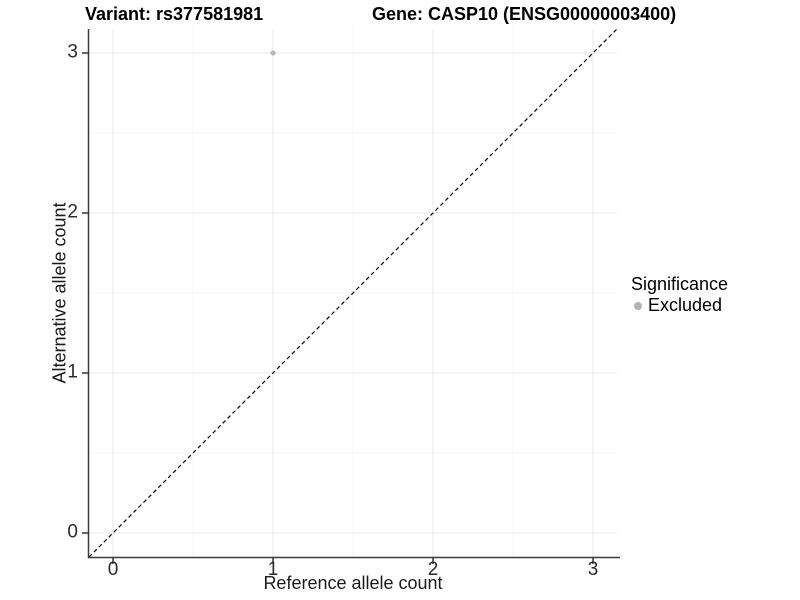  I want to click on plot-title-variant: Variant: rs377581981, so click(174, 14).